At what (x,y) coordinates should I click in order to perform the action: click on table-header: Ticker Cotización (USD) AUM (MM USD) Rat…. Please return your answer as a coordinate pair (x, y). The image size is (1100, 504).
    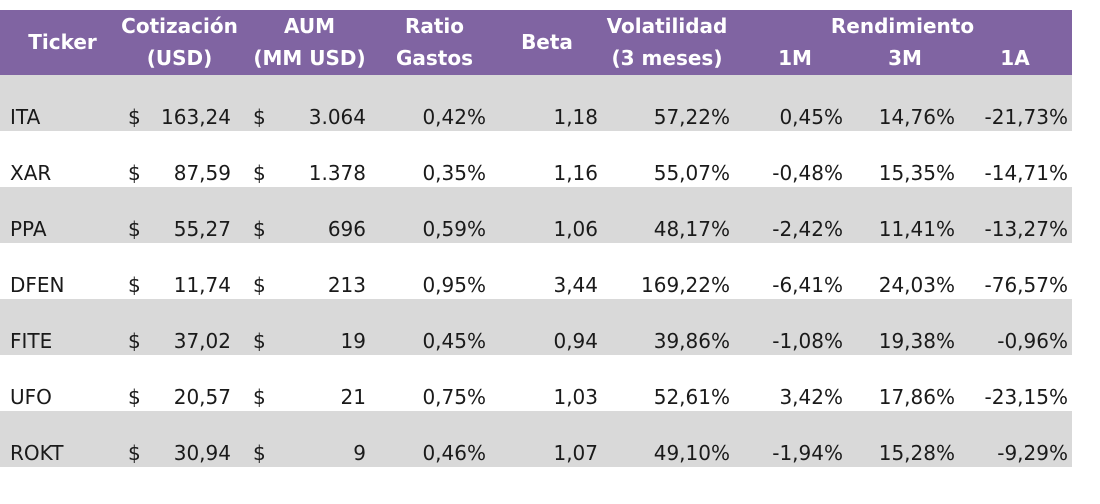
    Looking at the image, I should click on (536, 42).